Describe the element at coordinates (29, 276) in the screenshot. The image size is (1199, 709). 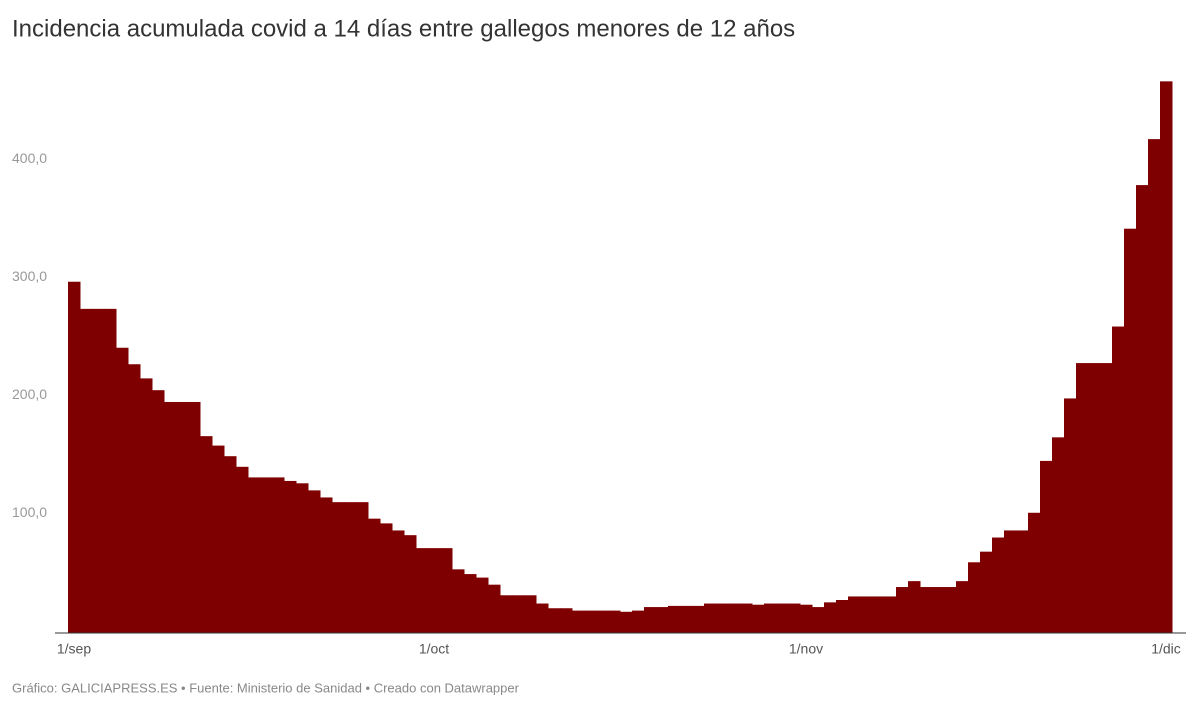
I see `y-tick-label: 300,0` at that location.